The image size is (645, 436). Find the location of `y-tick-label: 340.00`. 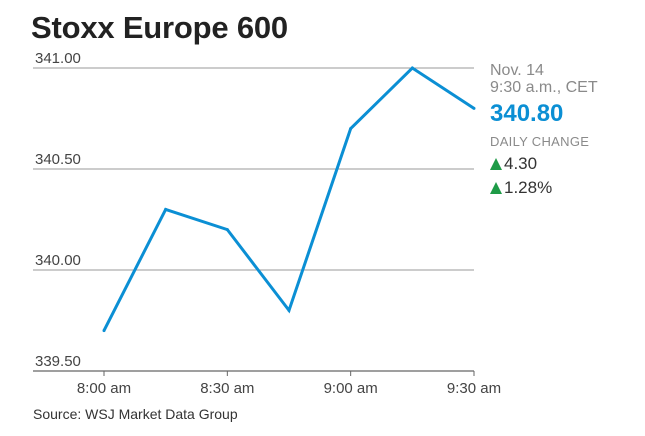

y-tick-label: 340.00 is located at coordinates (58, 260).